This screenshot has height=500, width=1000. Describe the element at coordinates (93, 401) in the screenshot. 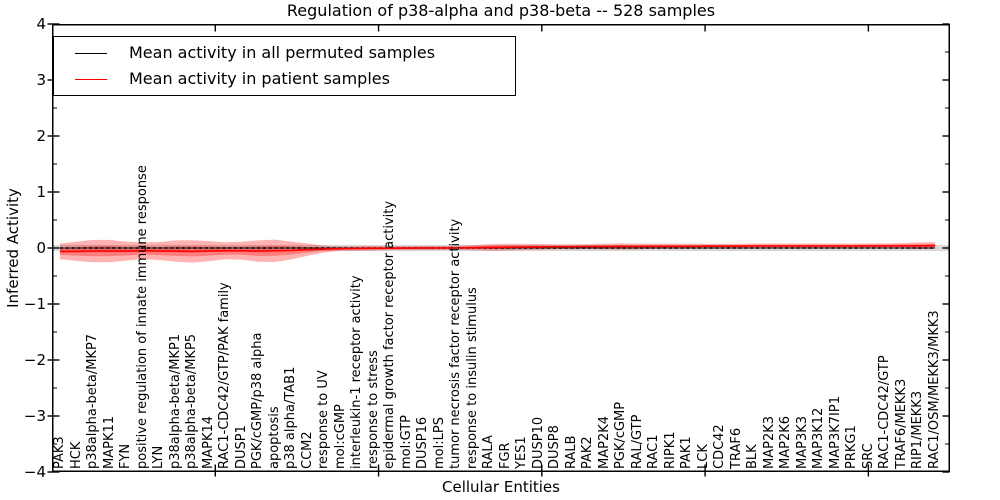

I see `x-tick-label: p38alpha-beta/MKP7` at that location.